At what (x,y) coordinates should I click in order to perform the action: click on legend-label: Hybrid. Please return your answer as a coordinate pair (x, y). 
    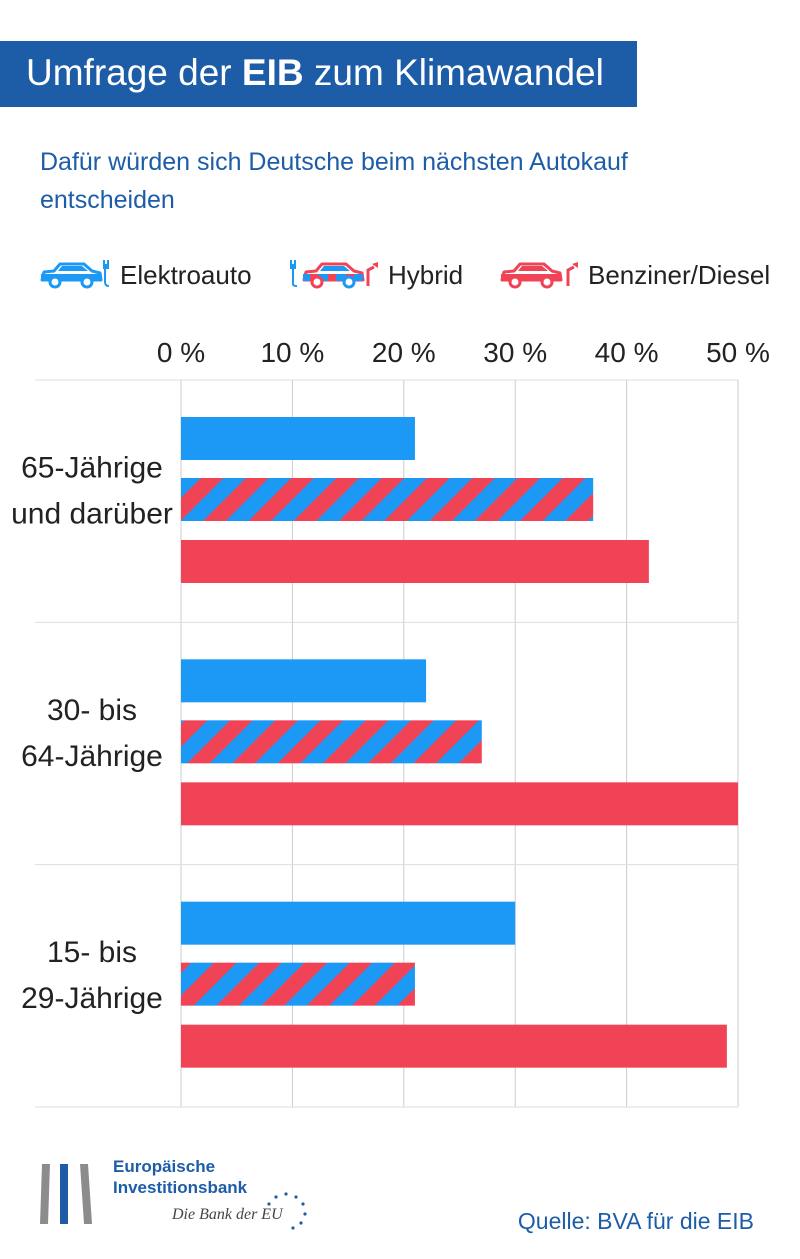
    Looking at the image, I should click on (426, 275).